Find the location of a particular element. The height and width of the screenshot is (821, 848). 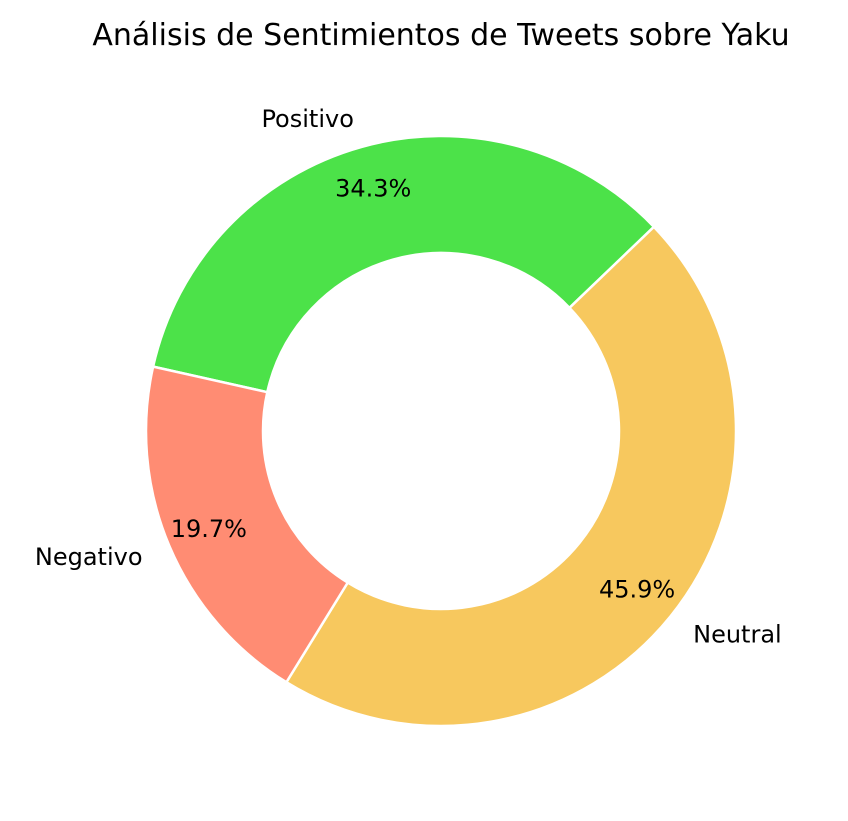

percent-label-neutral: 45.9% is located at coordinates (637, 589).